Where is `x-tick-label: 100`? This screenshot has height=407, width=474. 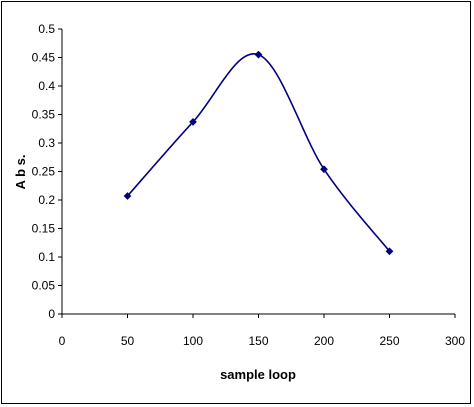 x-tick-label: 100 is located at coordinates (193, 341).